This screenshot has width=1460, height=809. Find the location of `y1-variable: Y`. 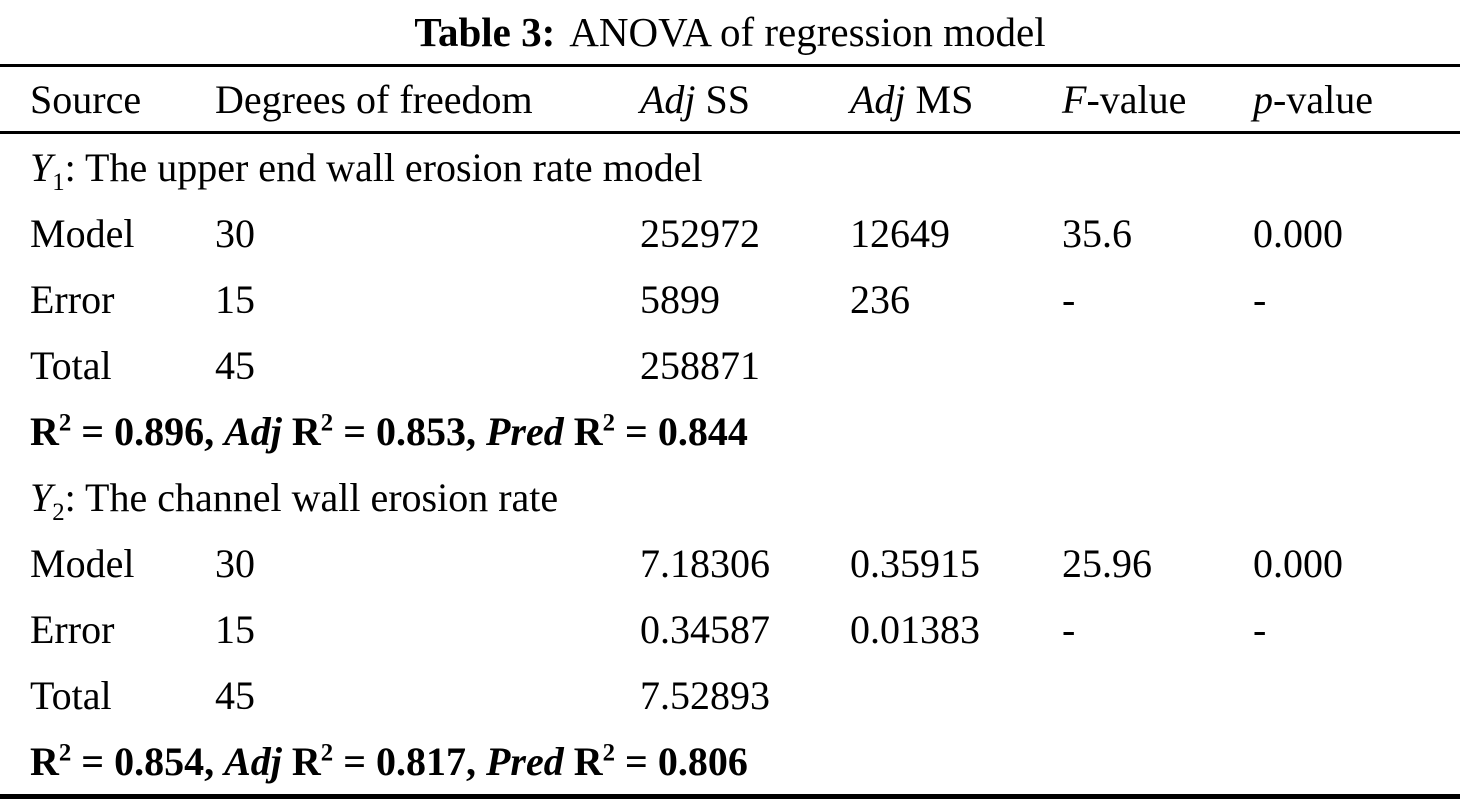

y1-variable: Y is located at coordinates (41, 167).